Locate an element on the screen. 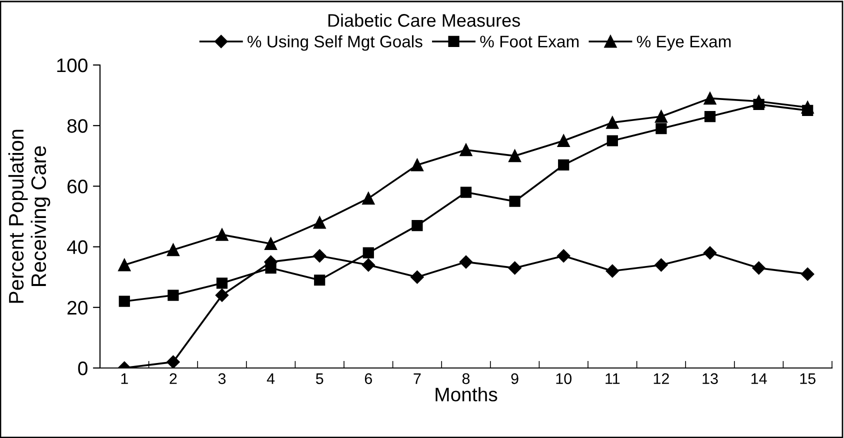  legend-label: % Using Self Mgt Goals is located at coordinates (335, 43).